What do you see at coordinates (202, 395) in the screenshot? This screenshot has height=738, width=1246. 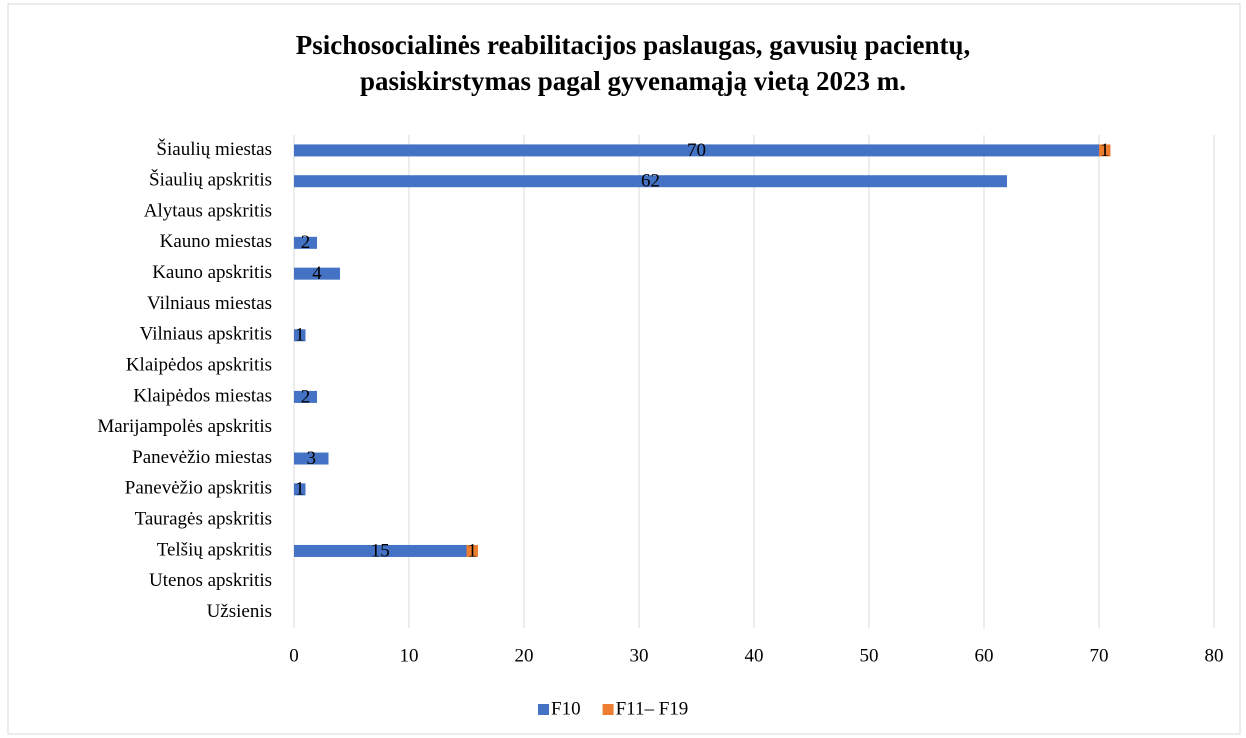 I see `y-tick-label: Klaipėdos miestas` at bounding box center [202, 395].